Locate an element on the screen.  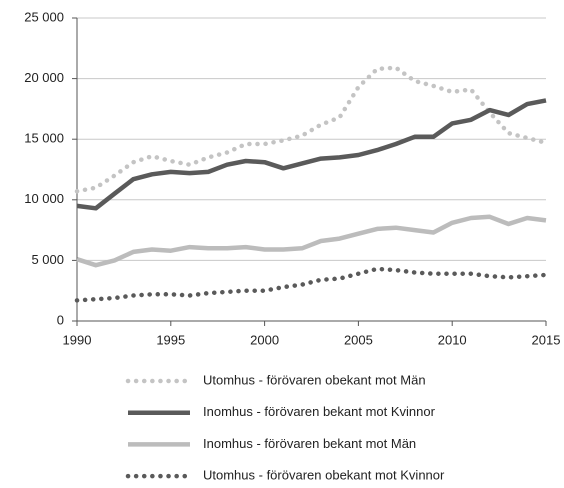
x-tick-label: 2010 is located at coordinates (452, 339).